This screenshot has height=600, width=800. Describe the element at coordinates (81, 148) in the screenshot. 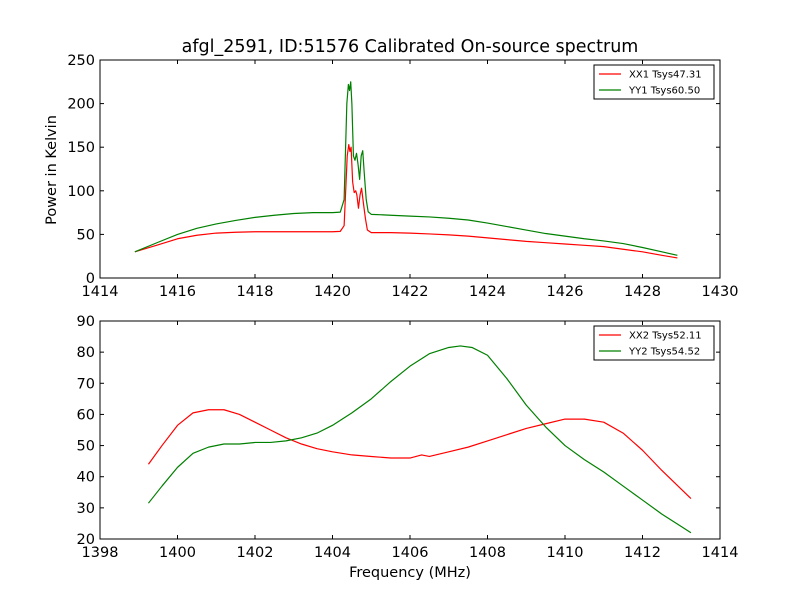

I see `top-y-tick-label: 150` at that location.